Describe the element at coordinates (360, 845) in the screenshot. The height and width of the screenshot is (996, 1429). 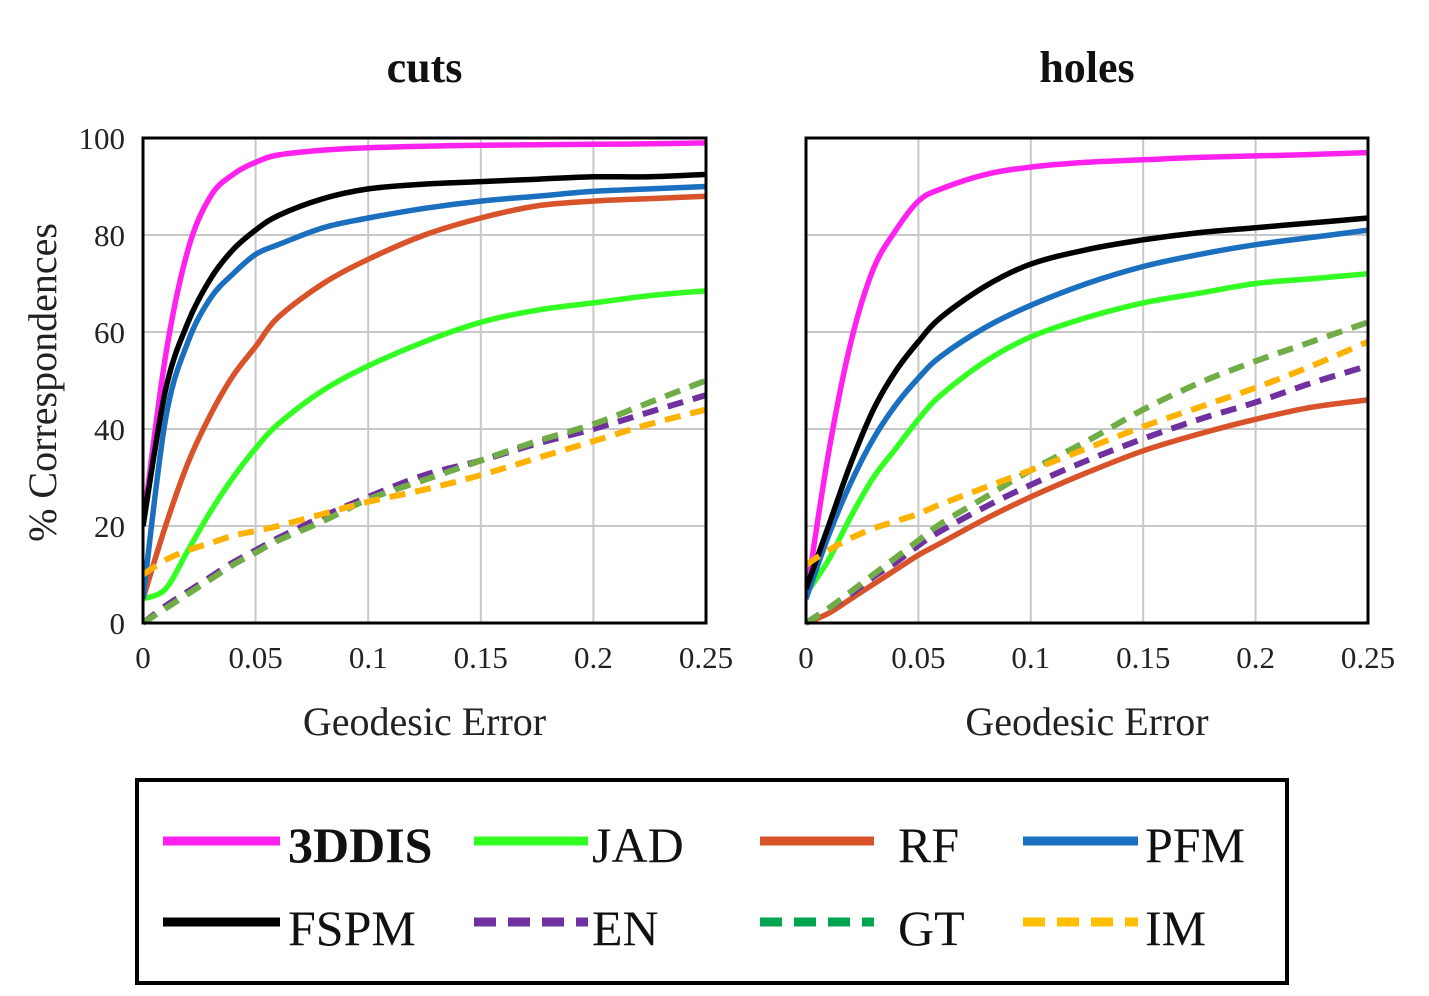
I see `legend-label: 3DDIS` at that location.